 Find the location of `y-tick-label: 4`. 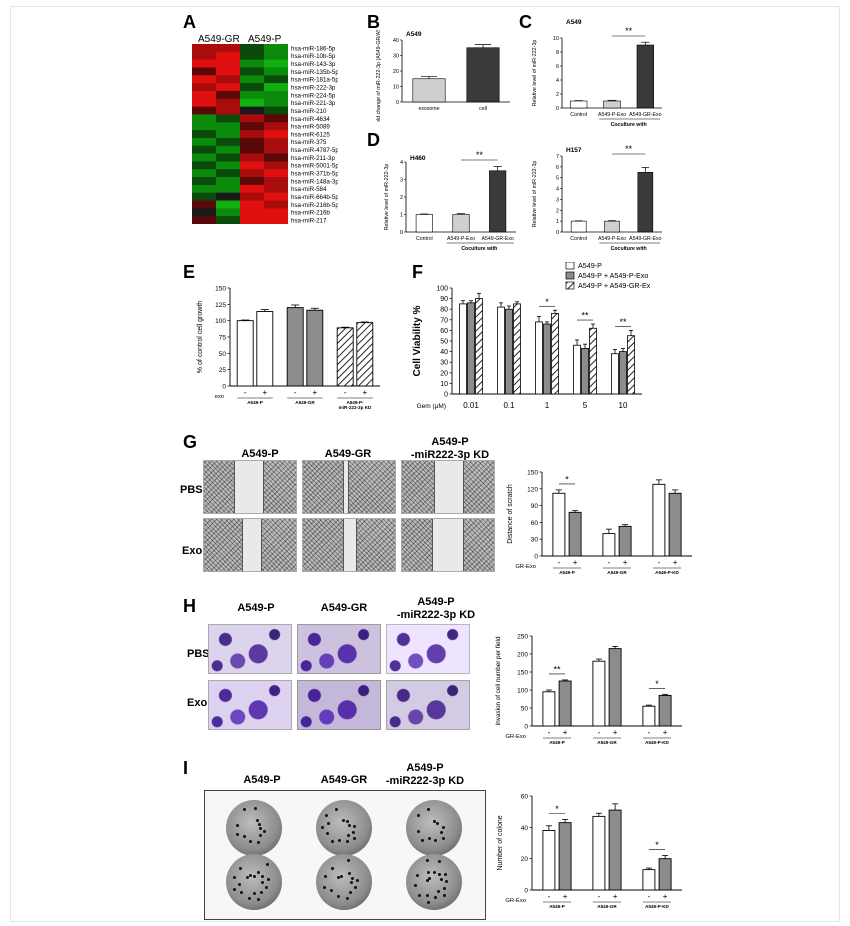

y-tick-label: 4 is located at coordinates (401, 163).